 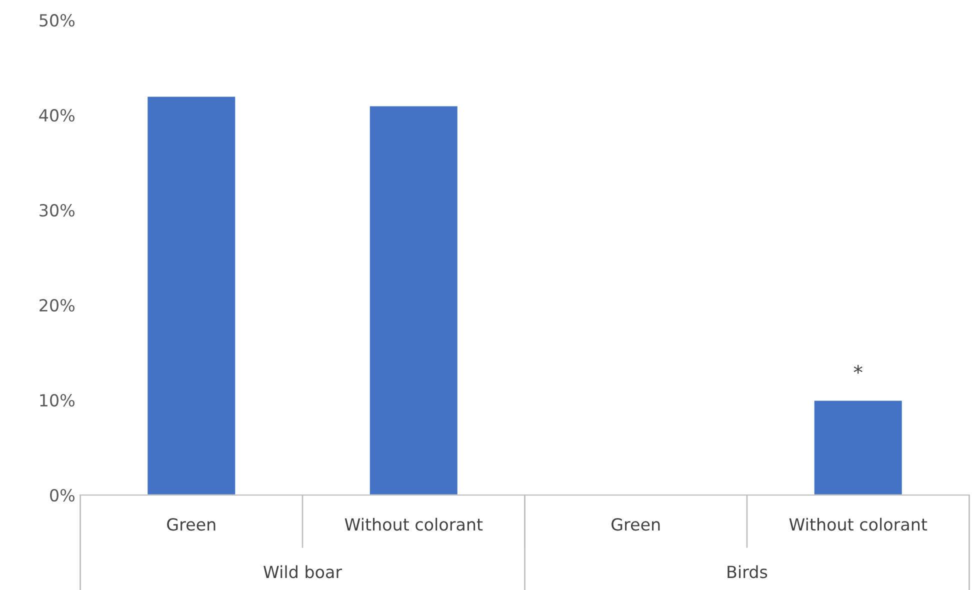 What do you see at coordinates (56, 115) in the screenshot?
I see `y-tick-label: 40%` at bounding box center [56, 115].